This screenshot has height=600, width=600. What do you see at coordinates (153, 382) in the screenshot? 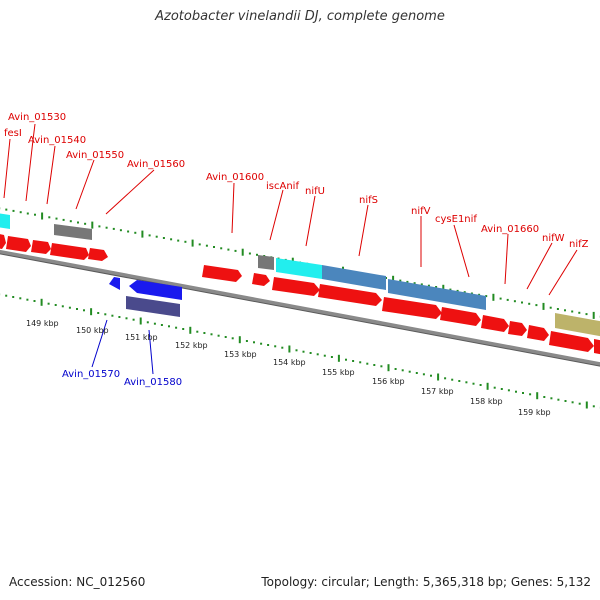
I see `label-avin-01580: Avin_01580` at bounding box center [153, 382].